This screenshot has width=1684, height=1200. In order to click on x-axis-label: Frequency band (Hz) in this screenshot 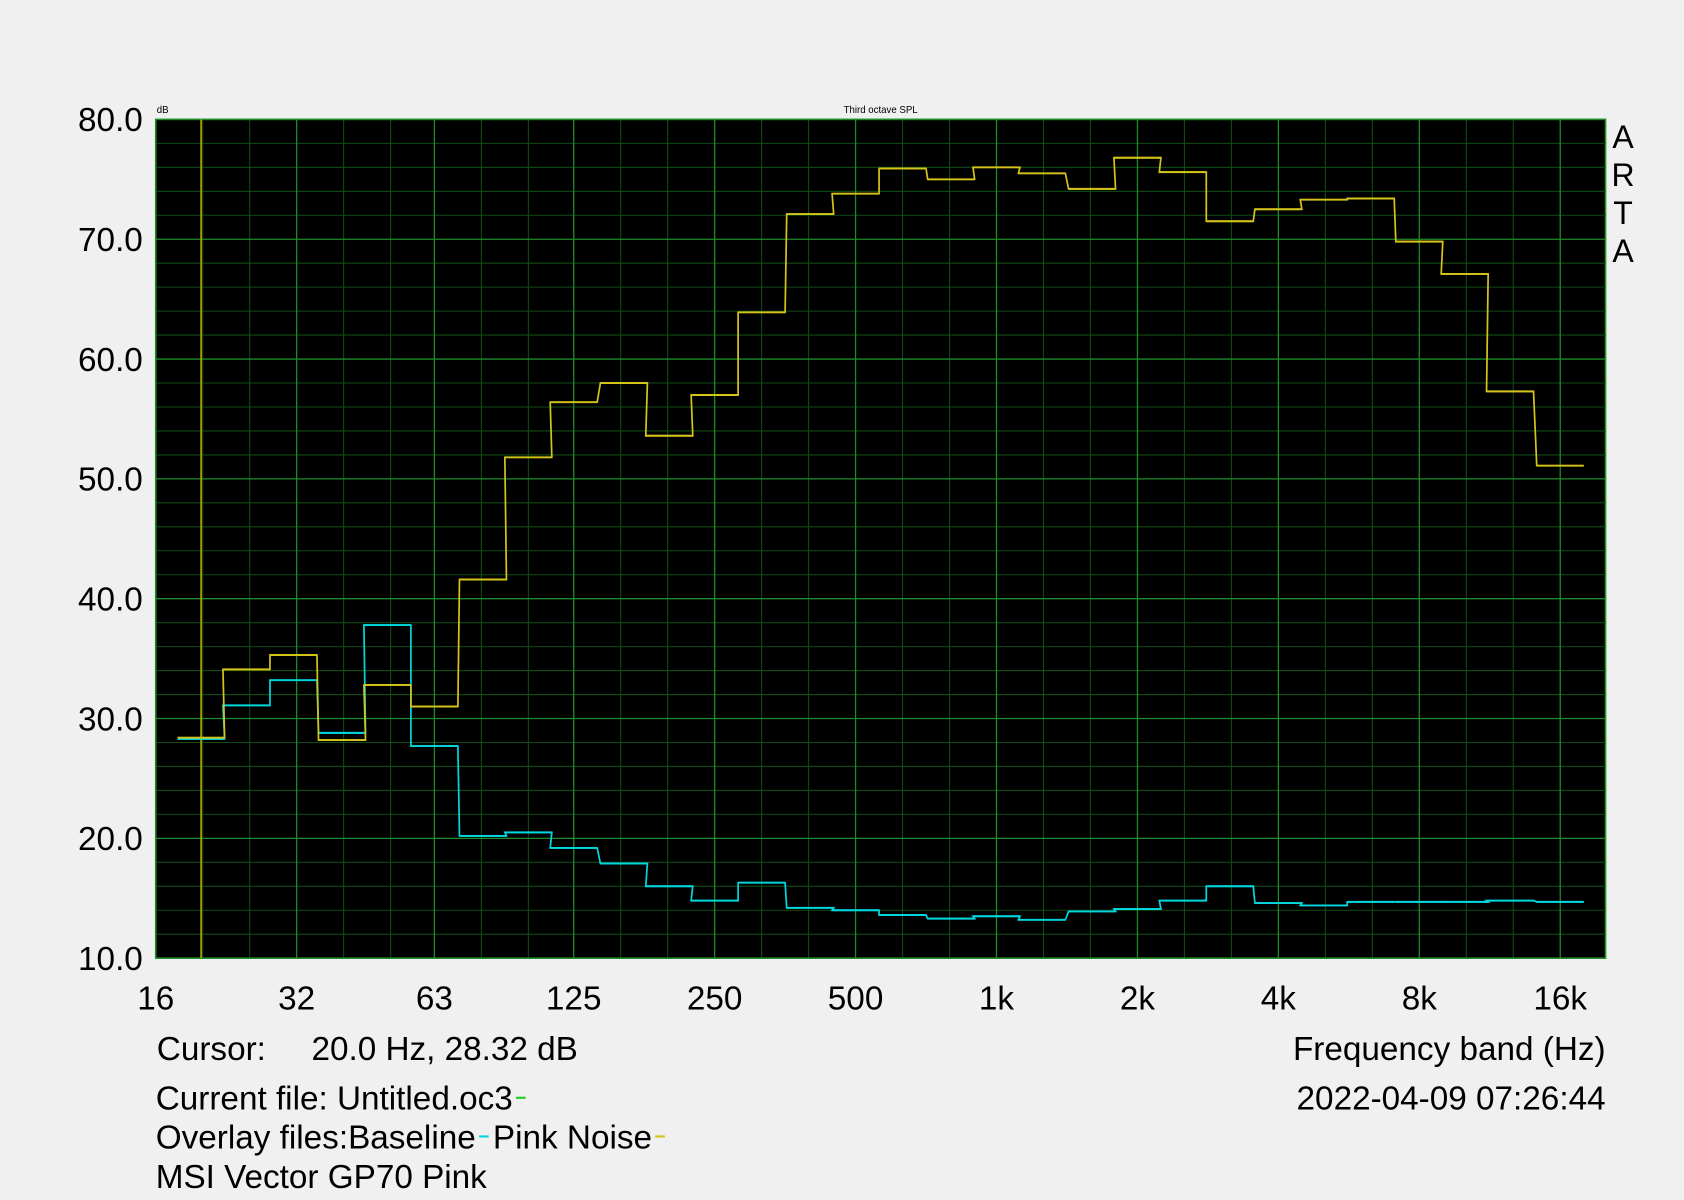, I will do `click(1449, 1049)`.